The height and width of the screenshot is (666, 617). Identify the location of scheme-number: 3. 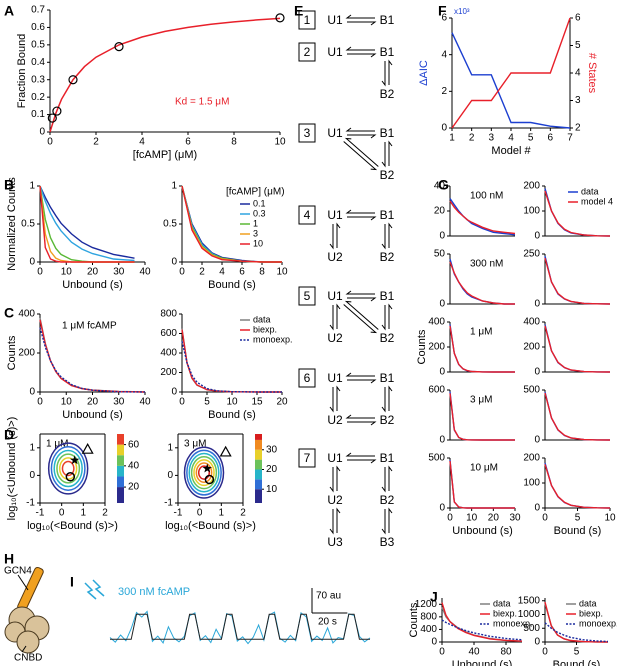
(307, 133).